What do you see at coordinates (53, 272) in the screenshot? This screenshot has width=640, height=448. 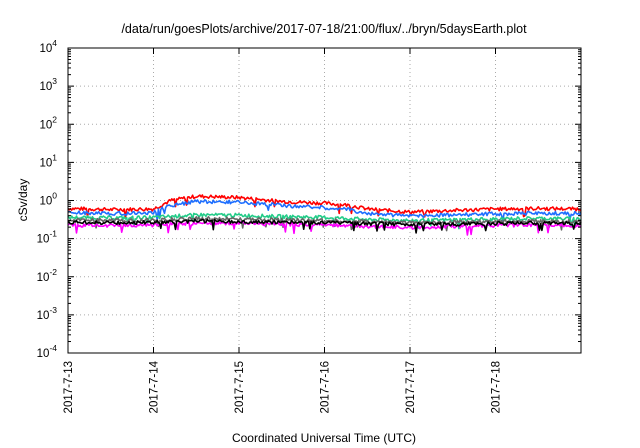 I see `y-tick-exponent: -2` at bounding box center [53, 272].